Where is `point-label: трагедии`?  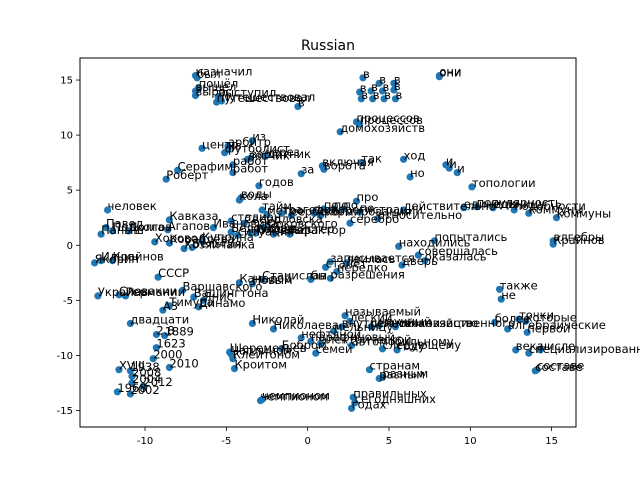
point-label: трагедии is located at coordinates (310, 209).